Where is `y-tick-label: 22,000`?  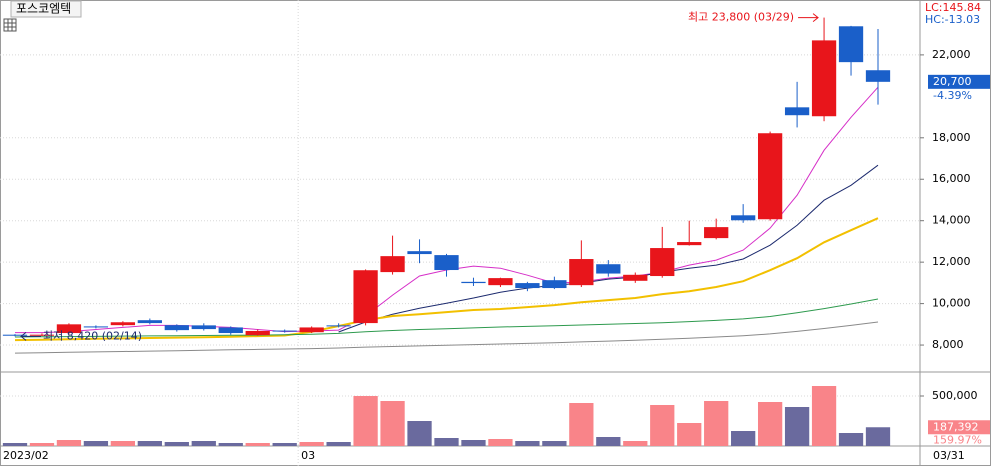 y-tick-label: 22,000 is located at coordinates (951, 54).